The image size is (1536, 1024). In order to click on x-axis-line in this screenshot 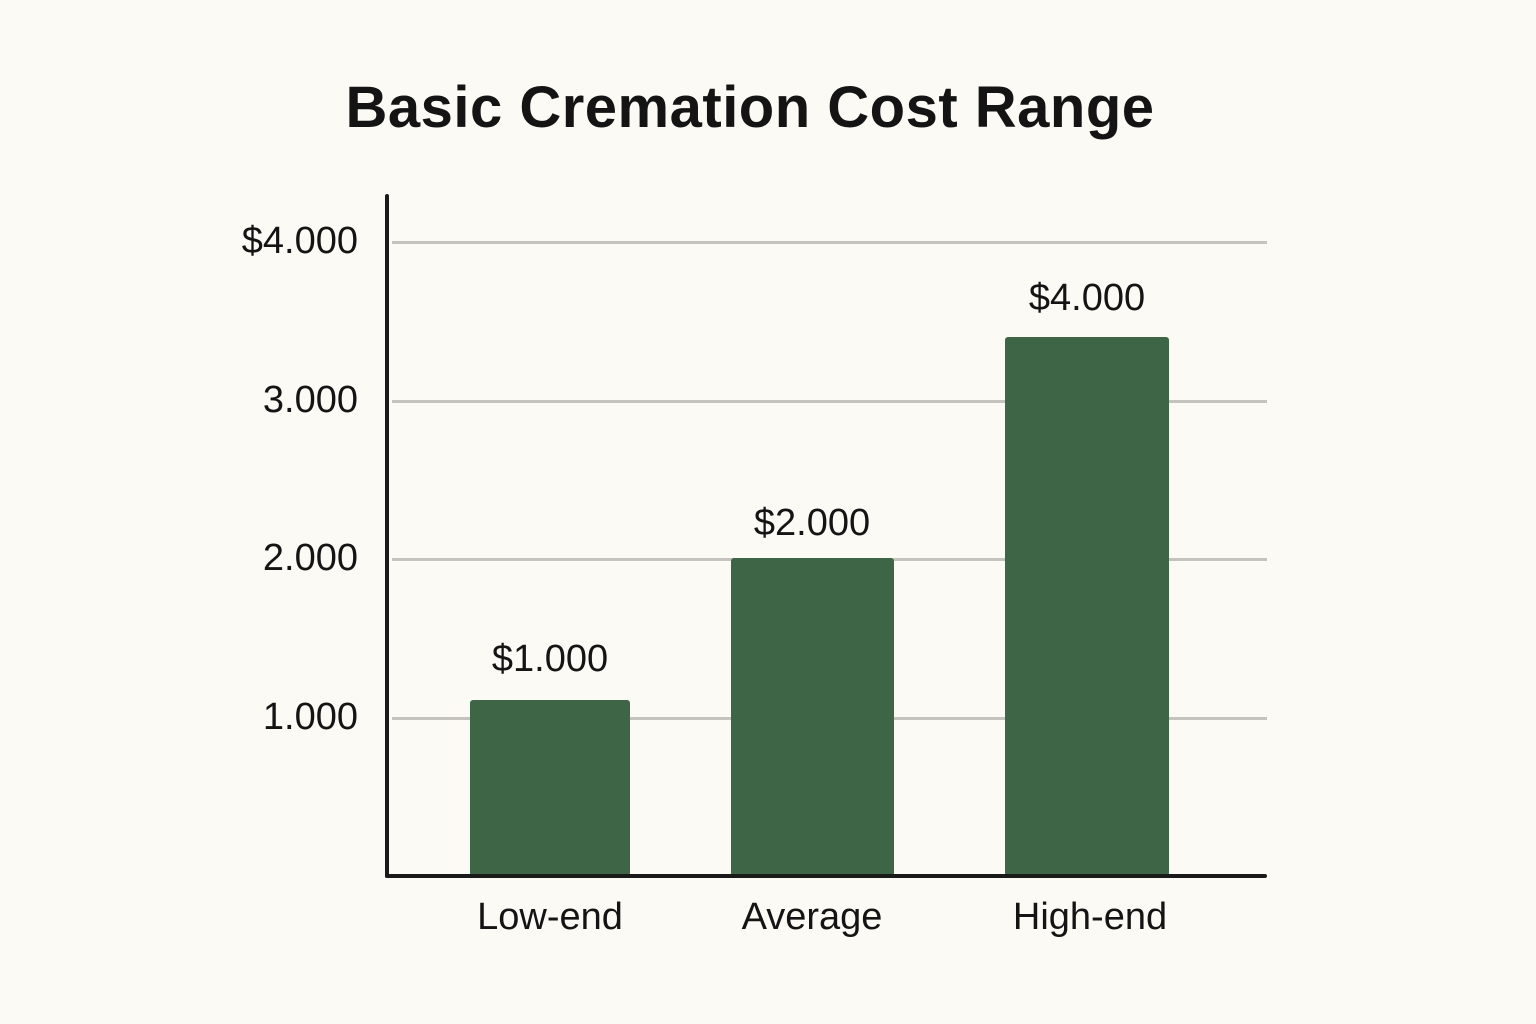, I will do `click(826, 876)`.